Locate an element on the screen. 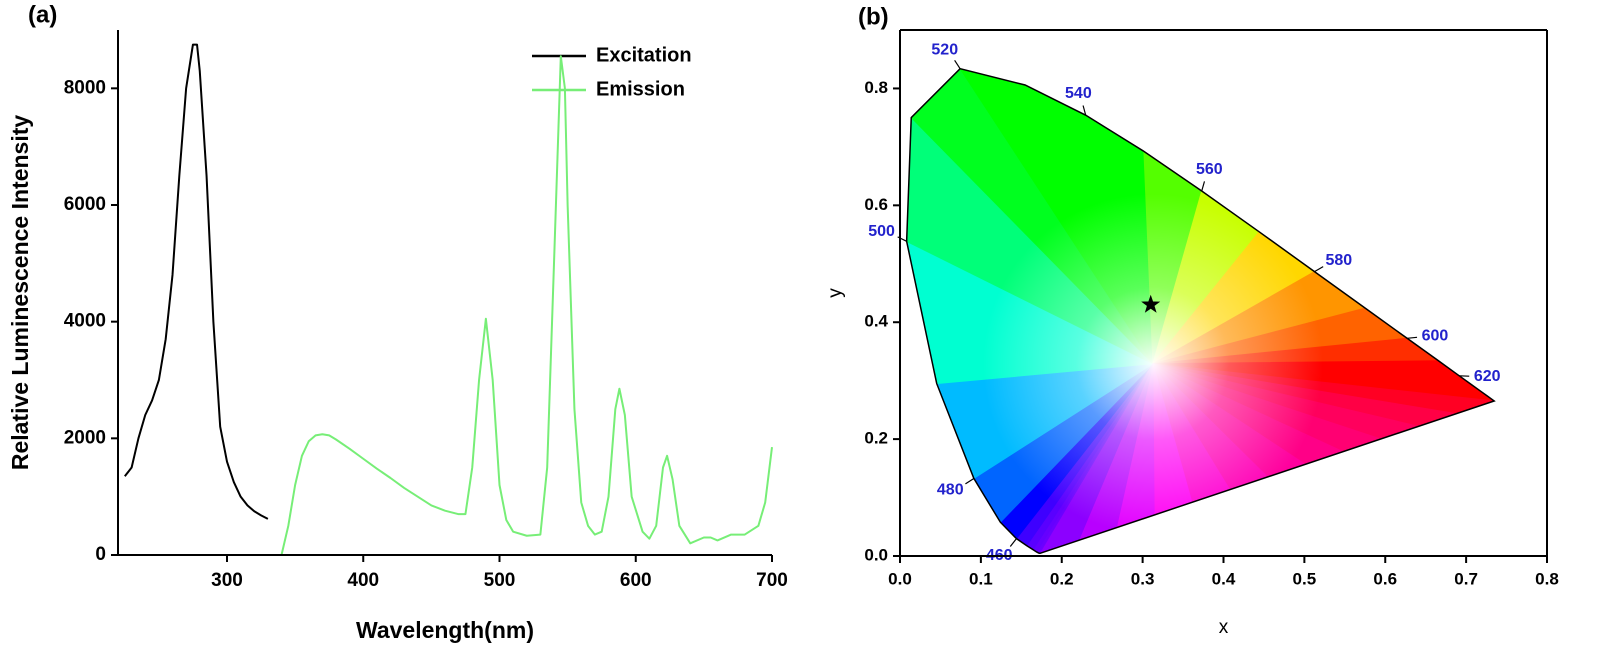 This screenshot has width=1600, height=668. x-tick-label: 700 is located at coordinates (772, 580).